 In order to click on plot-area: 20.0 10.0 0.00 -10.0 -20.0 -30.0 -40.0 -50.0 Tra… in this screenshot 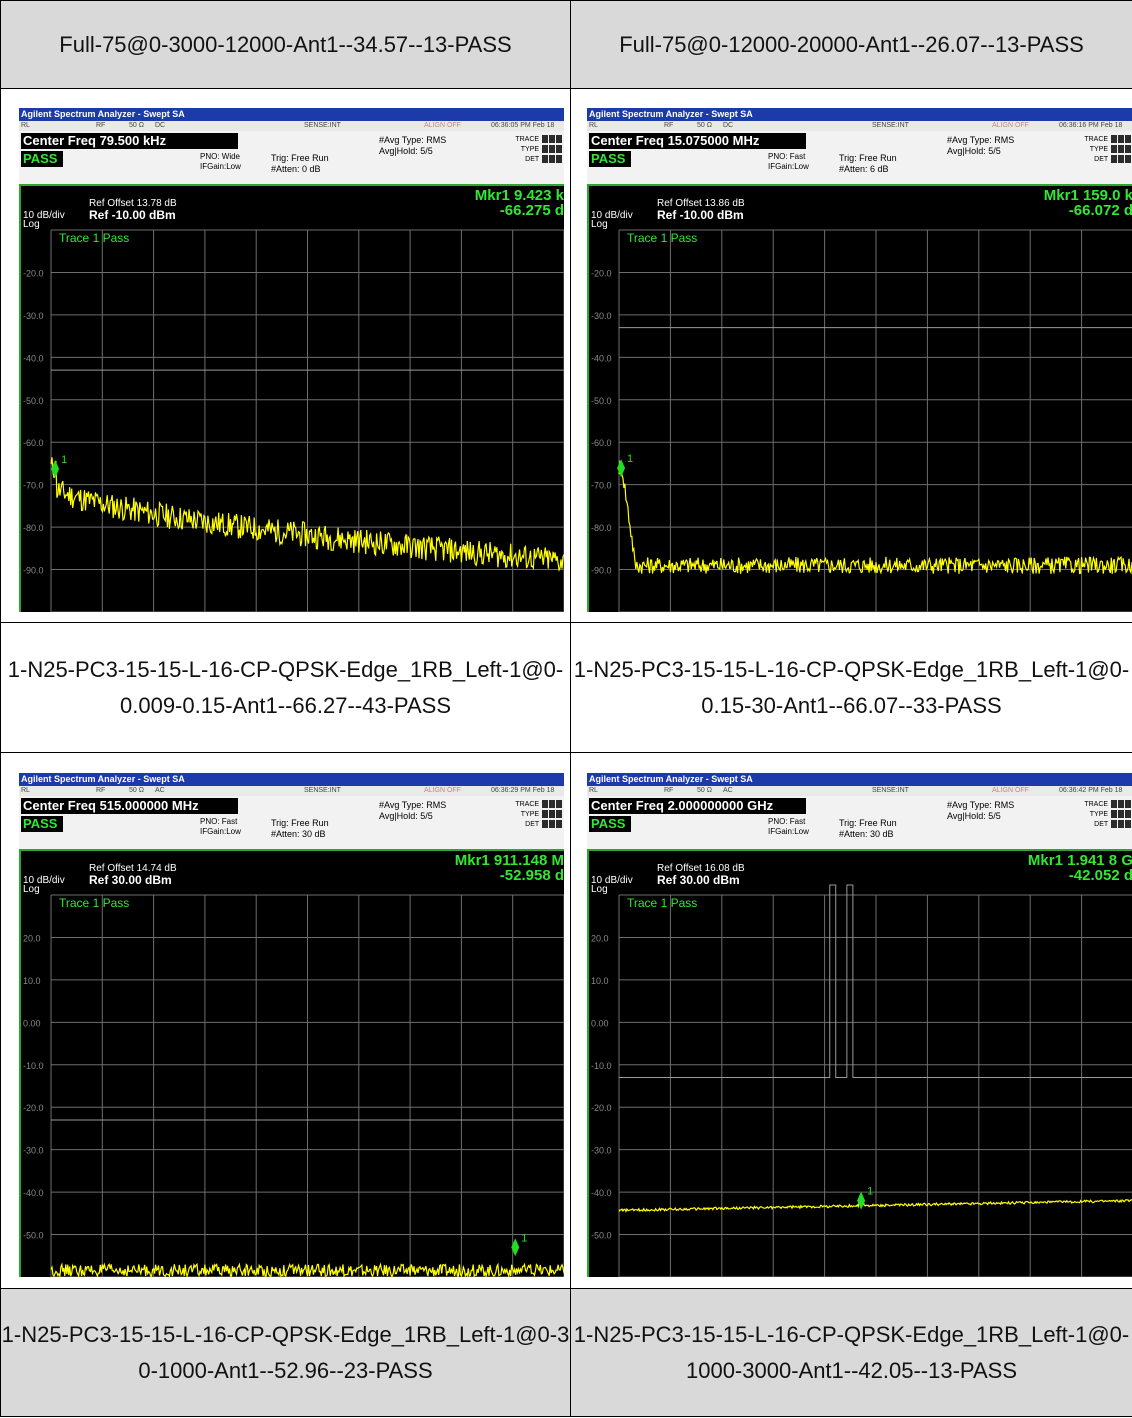, I will do `click(859, 1063)`.